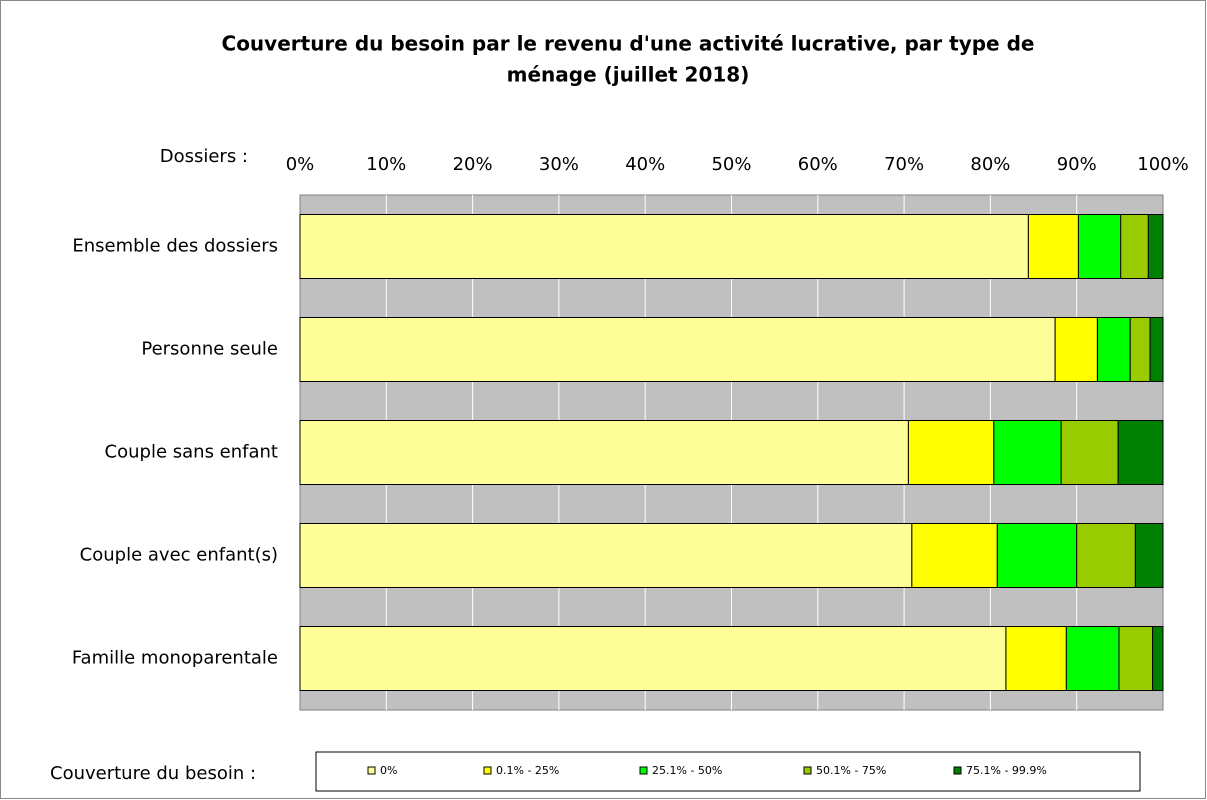 The width and height of the screenshot is (1207, 800). I want to click on legend-label: 0%, so click(388, 770).